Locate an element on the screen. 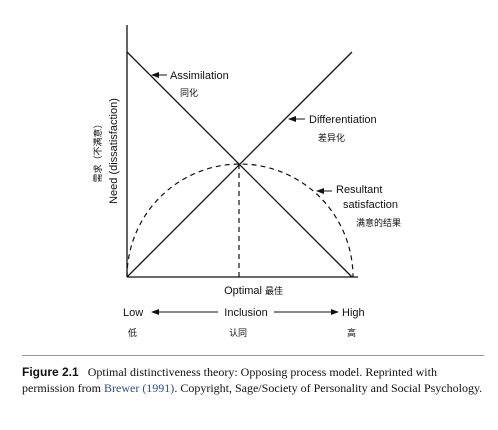  resultant-label-line1: Resultant is located at coordinates (359, 190).